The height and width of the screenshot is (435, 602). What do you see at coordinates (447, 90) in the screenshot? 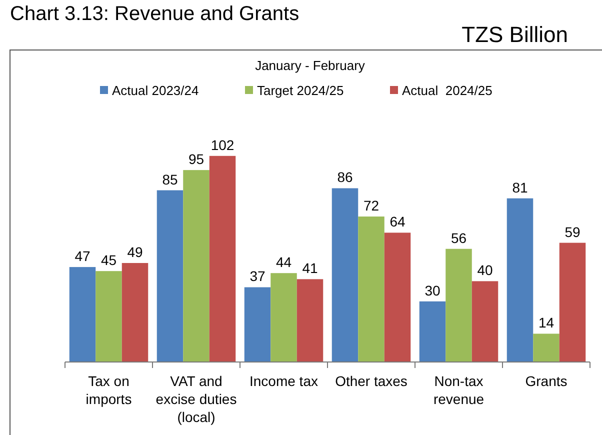
I see `legend-label: Actual 2024/25` at bounding box center [447, 90].